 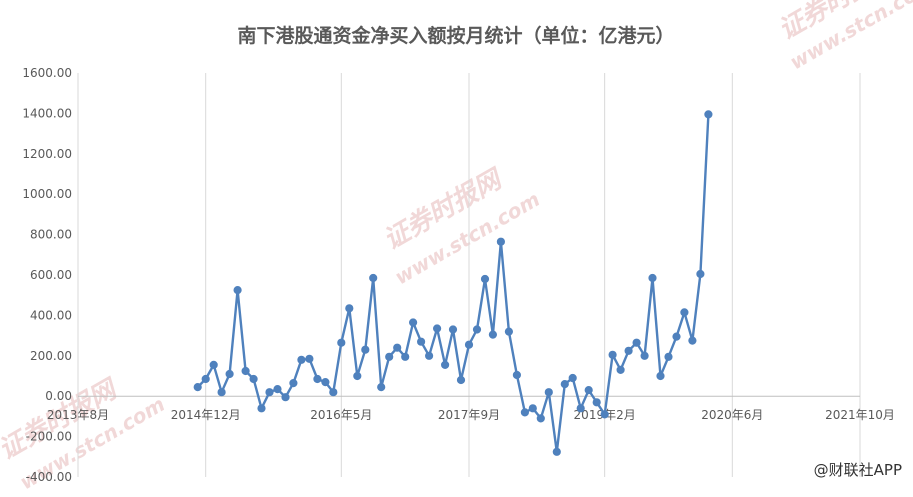 I want to click on y-tick-label: 600.00, so click(x=51, y=275).